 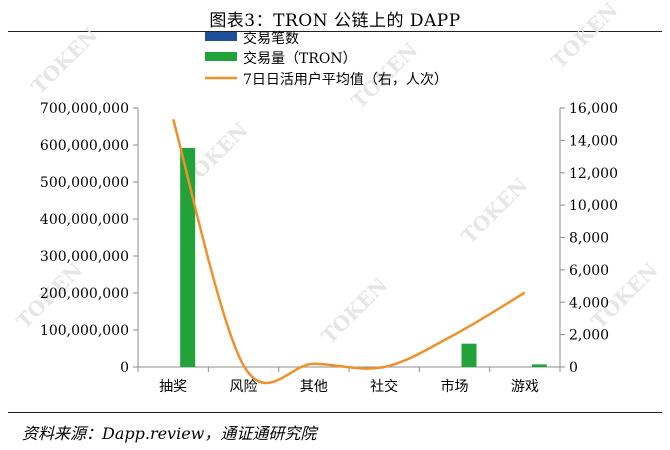 I want to click on left-tick-label: 500,000,000, so click(x=84, y=183).